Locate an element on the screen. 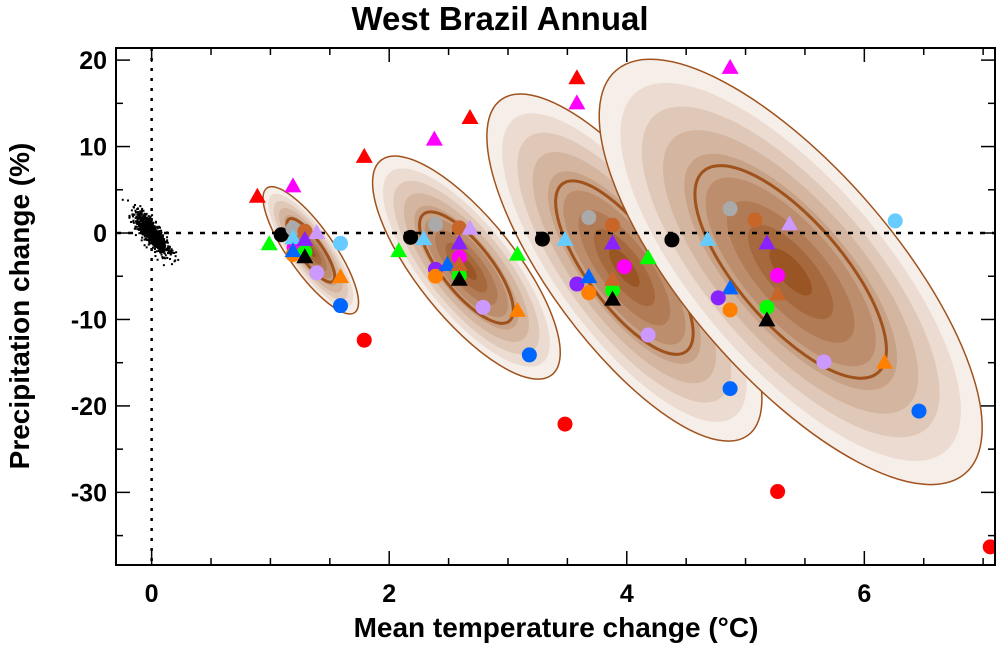 The image size is (1000, 657). point-circle-black is located at coordinates (542, 239).